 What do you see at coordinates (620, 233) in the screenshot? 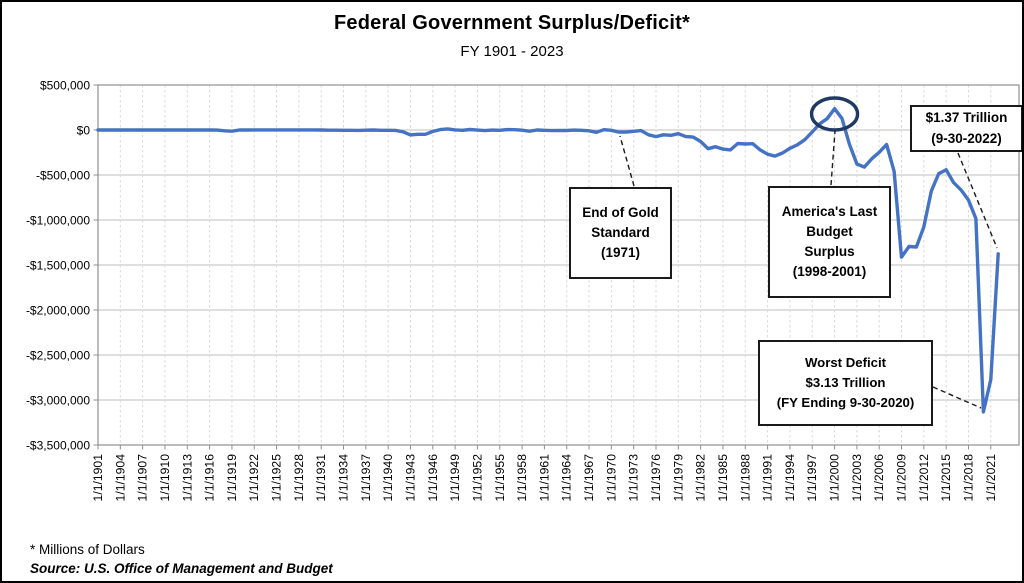
I see `callout-end-of-gold-standard: End of Gold Standard (1971)` at bounding box center [620, 233].